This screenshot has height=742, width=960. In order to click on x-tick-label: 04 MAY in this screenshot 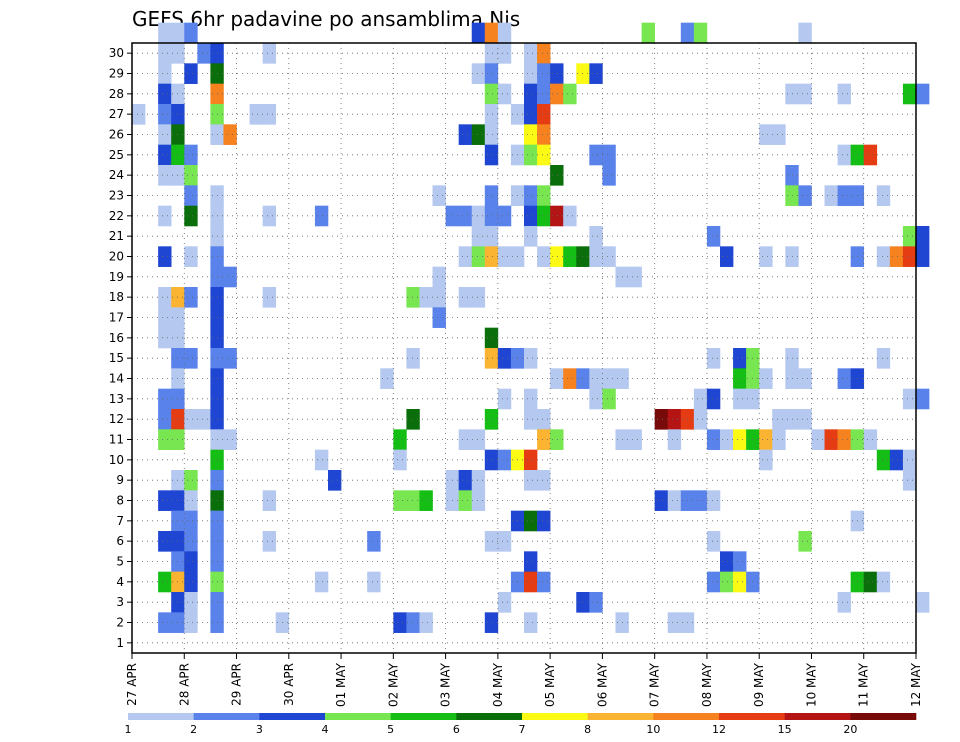, I will do `click(498, 684)`.